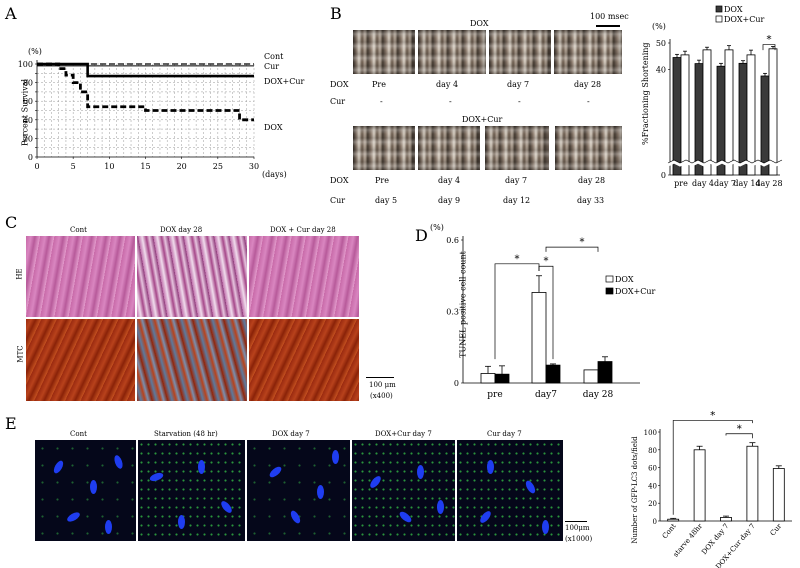 The image size is (800, 568). I want to click on panel-e-col-label: Cont, so click(78, 434).